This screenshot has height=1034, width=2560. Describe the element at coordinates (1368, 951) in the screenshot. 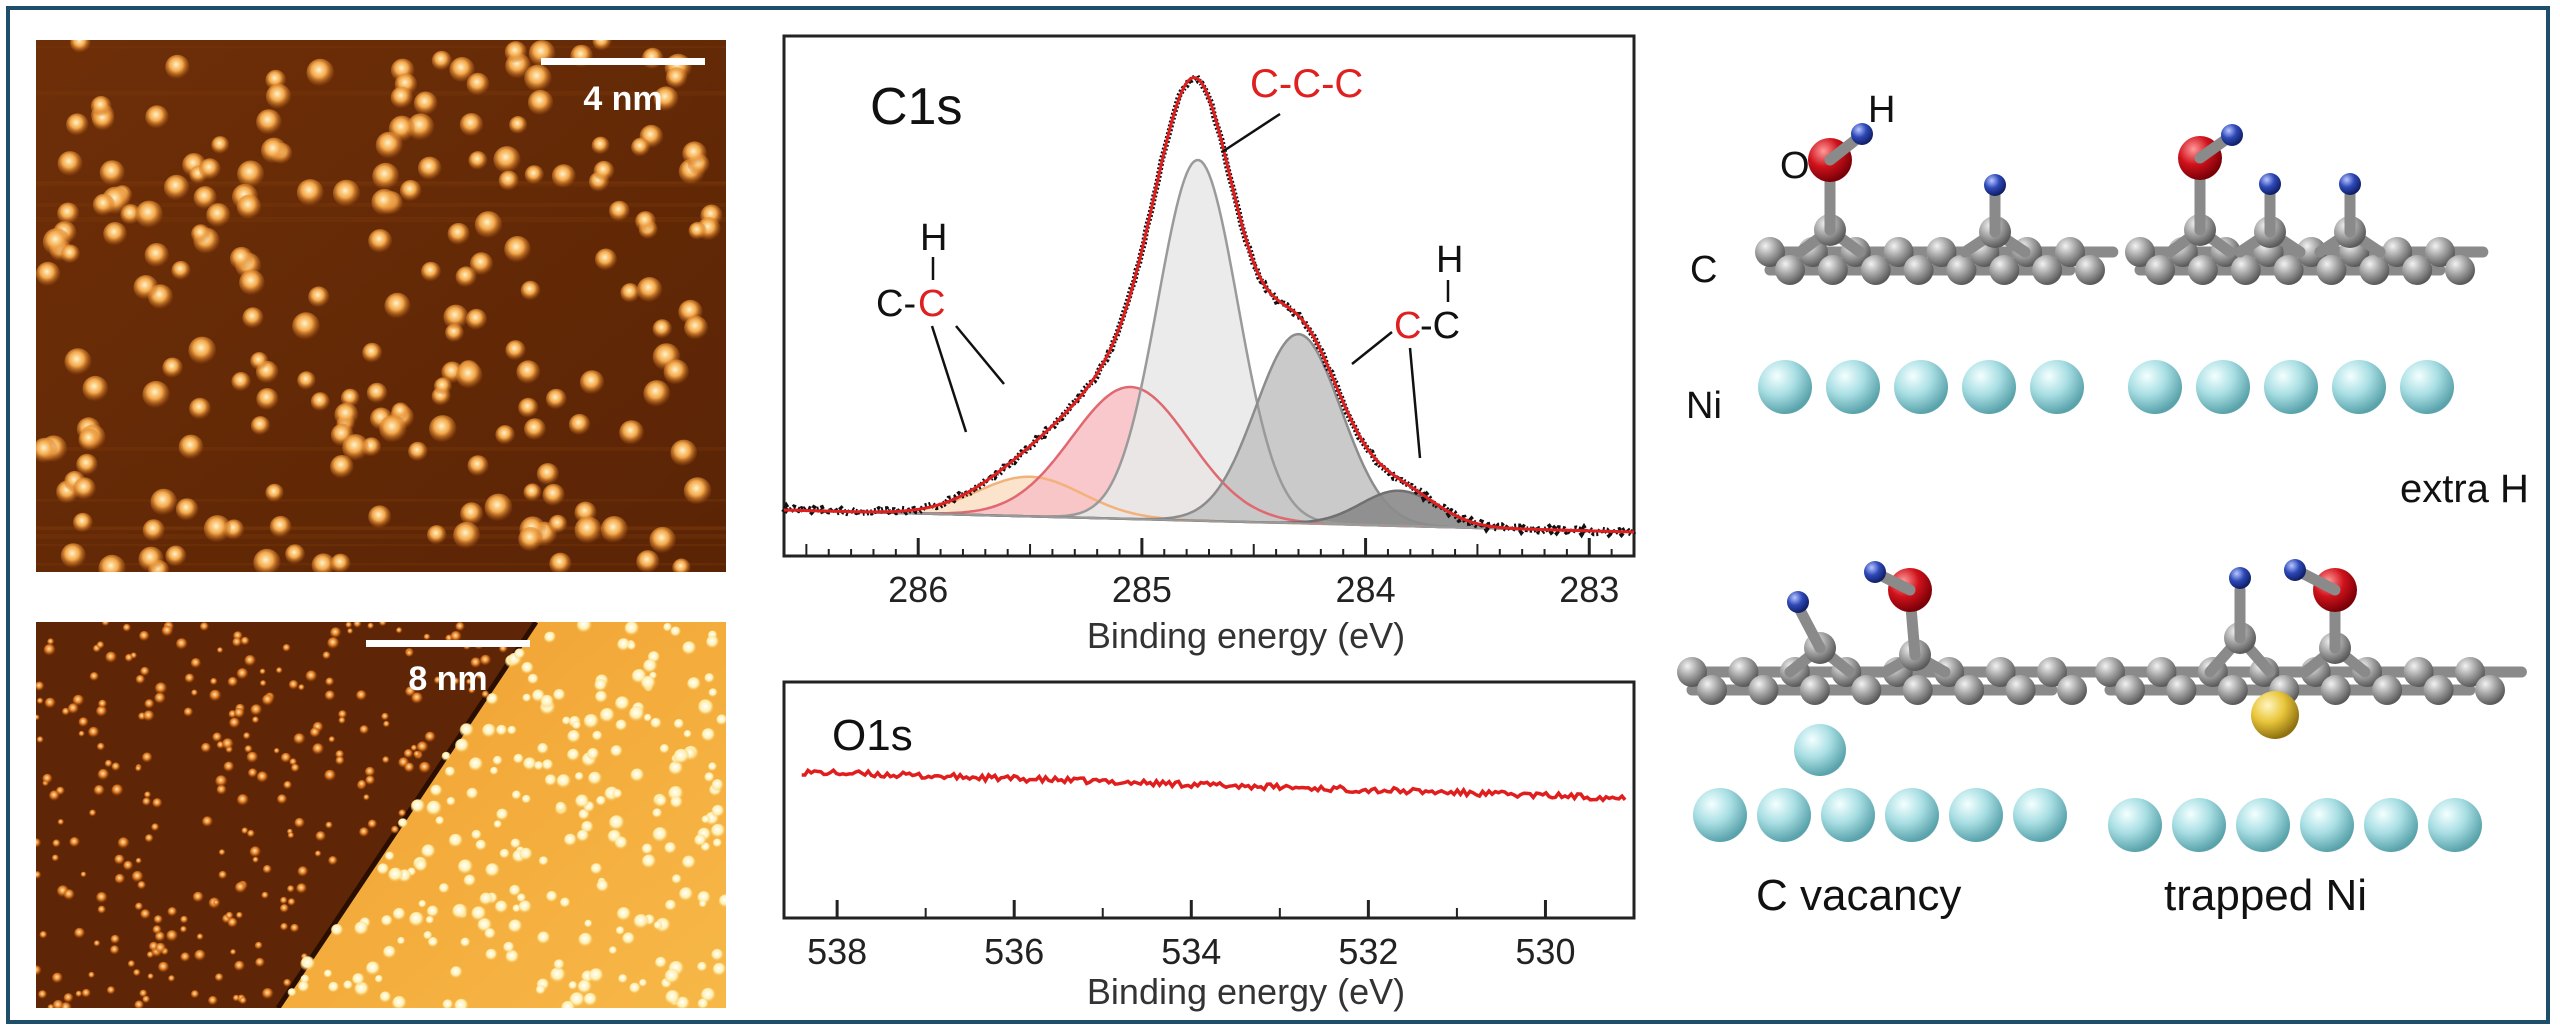

I see `o1s-tick-label: 532` at that location.